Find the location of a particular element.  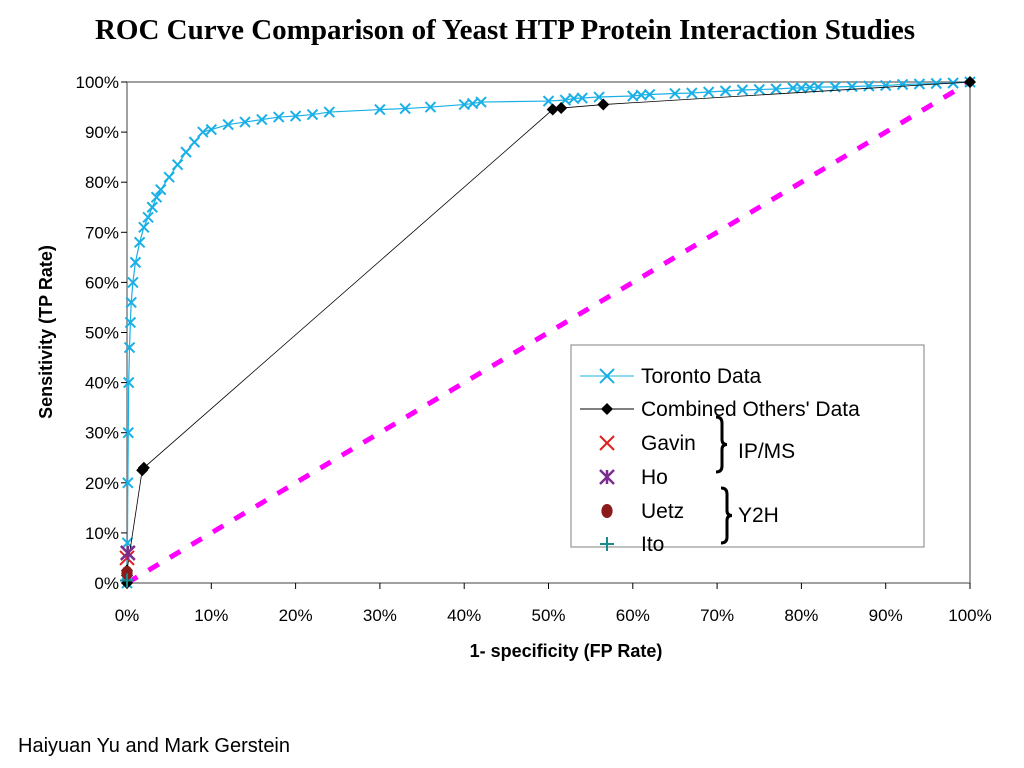

y-tick-label: 60% is located at coordinates (102, 282).